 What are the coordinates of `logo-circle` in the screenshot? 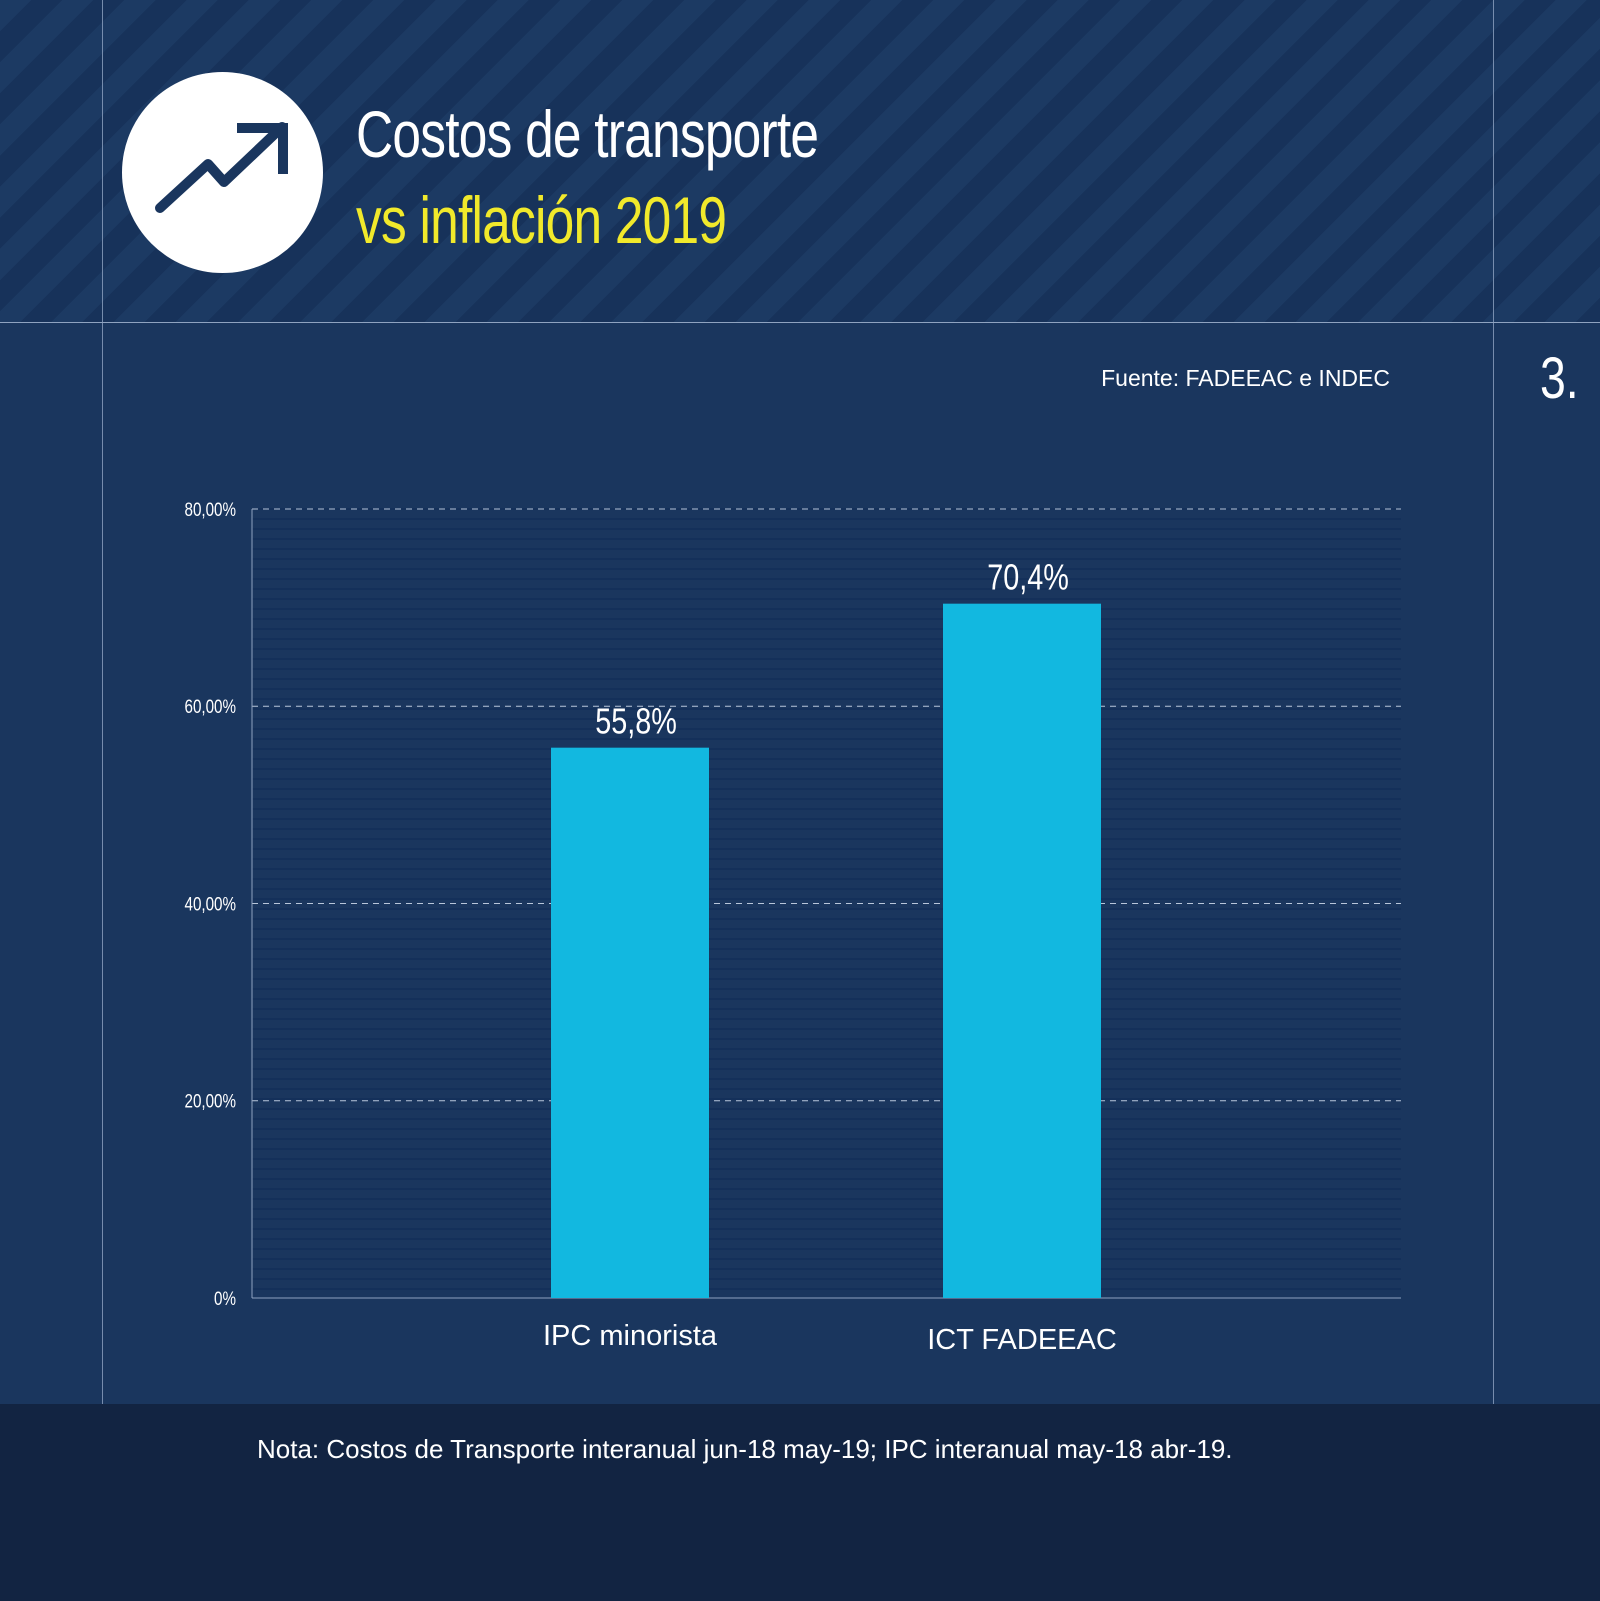 It's located at (222, 172).